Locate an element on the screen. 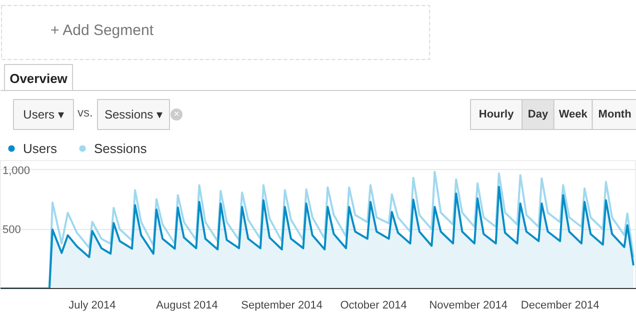 Image resolution: width=636 pixels, height=330 pixels. x-tick-label: December 2014 is located at coordinates (560, 306).